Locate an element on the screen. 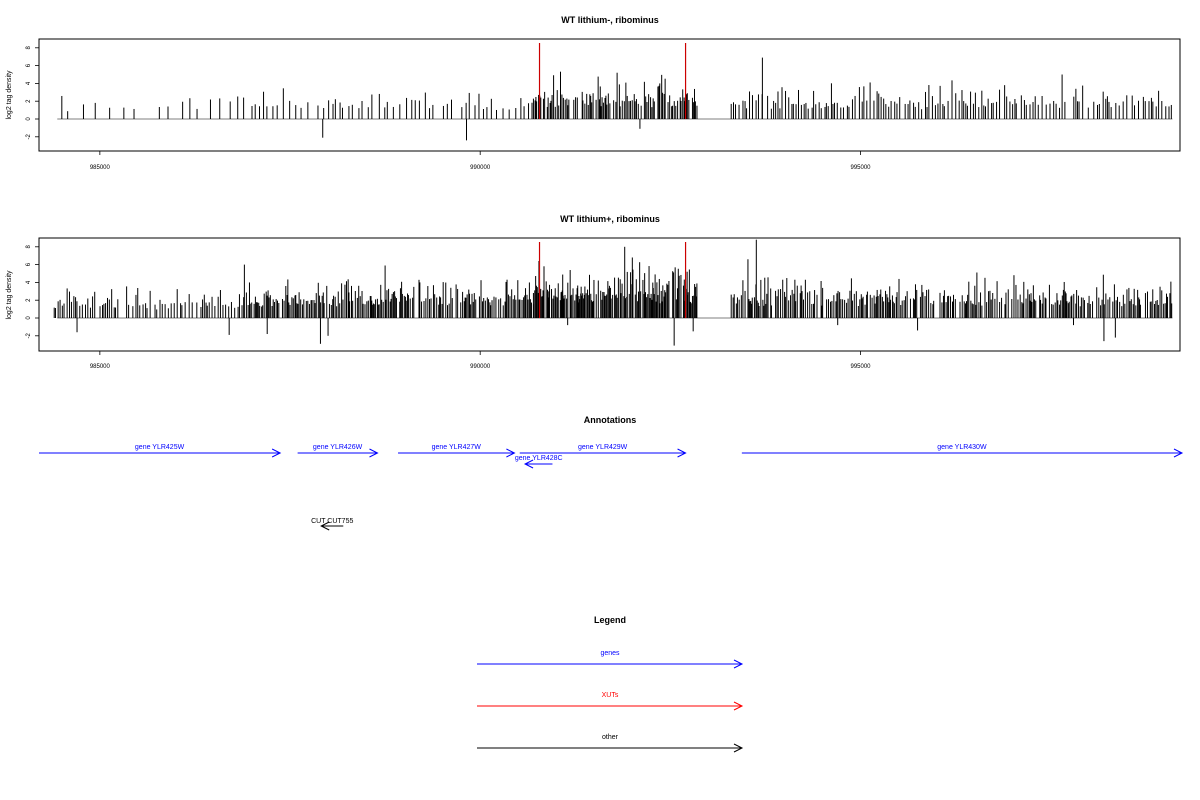 Image resolution: width=1200 pixels, height=800 pixels. gene-label: gene YLR428C is located at coordinates (539, 458).